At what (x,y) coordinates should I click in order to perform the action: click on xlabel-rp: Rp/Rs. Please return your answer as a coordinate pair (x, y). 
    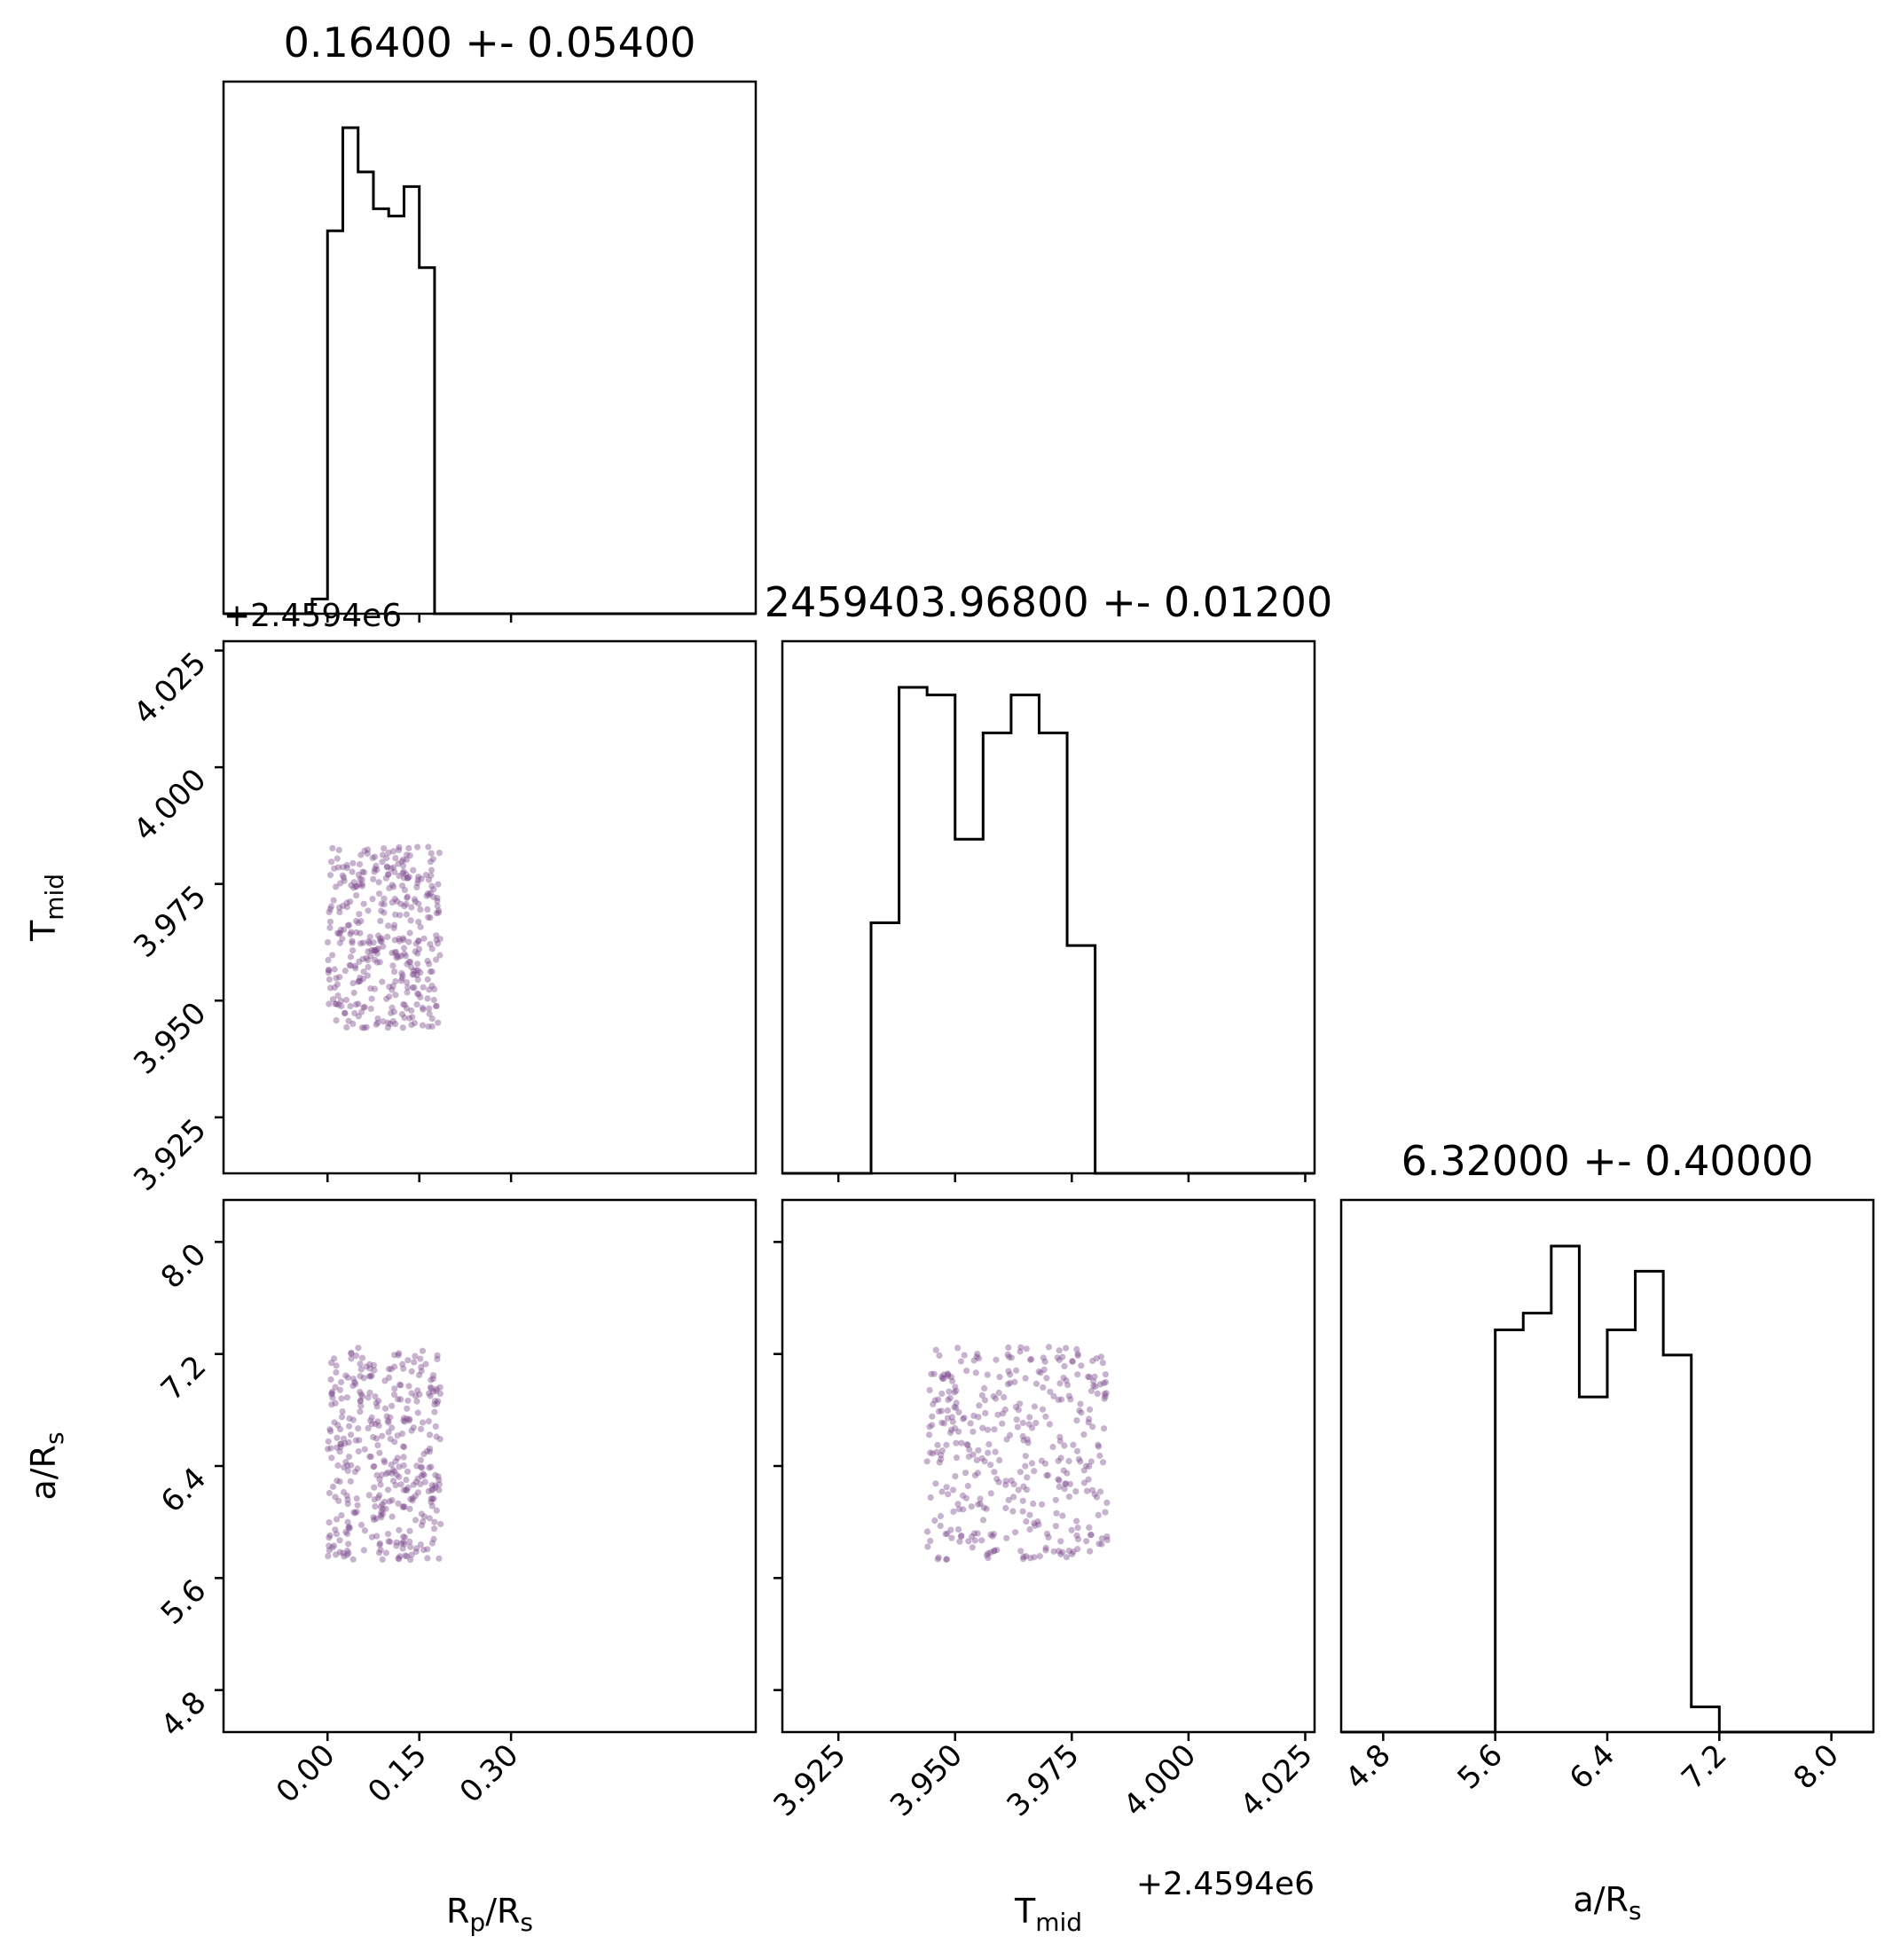
    Looking at the image, I should click on (489, 1915).